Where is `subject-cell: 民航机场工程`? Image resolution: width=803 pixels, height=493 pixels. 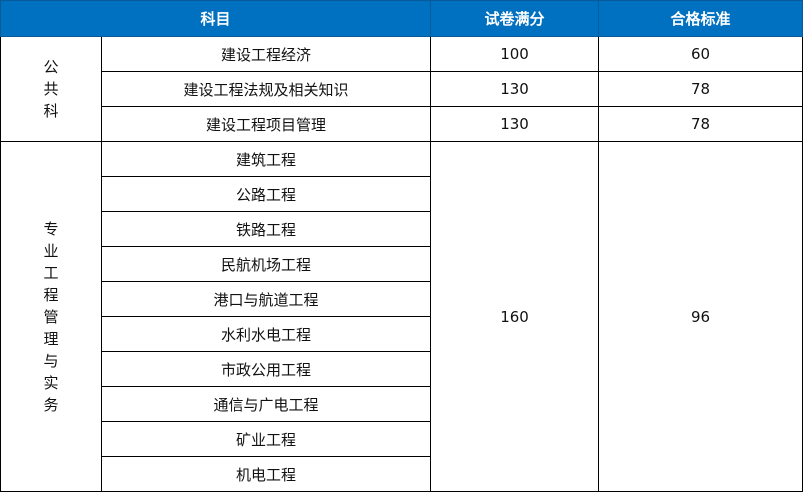
subject-cell: 民航机场工程 is located at coordinates (266, 264).